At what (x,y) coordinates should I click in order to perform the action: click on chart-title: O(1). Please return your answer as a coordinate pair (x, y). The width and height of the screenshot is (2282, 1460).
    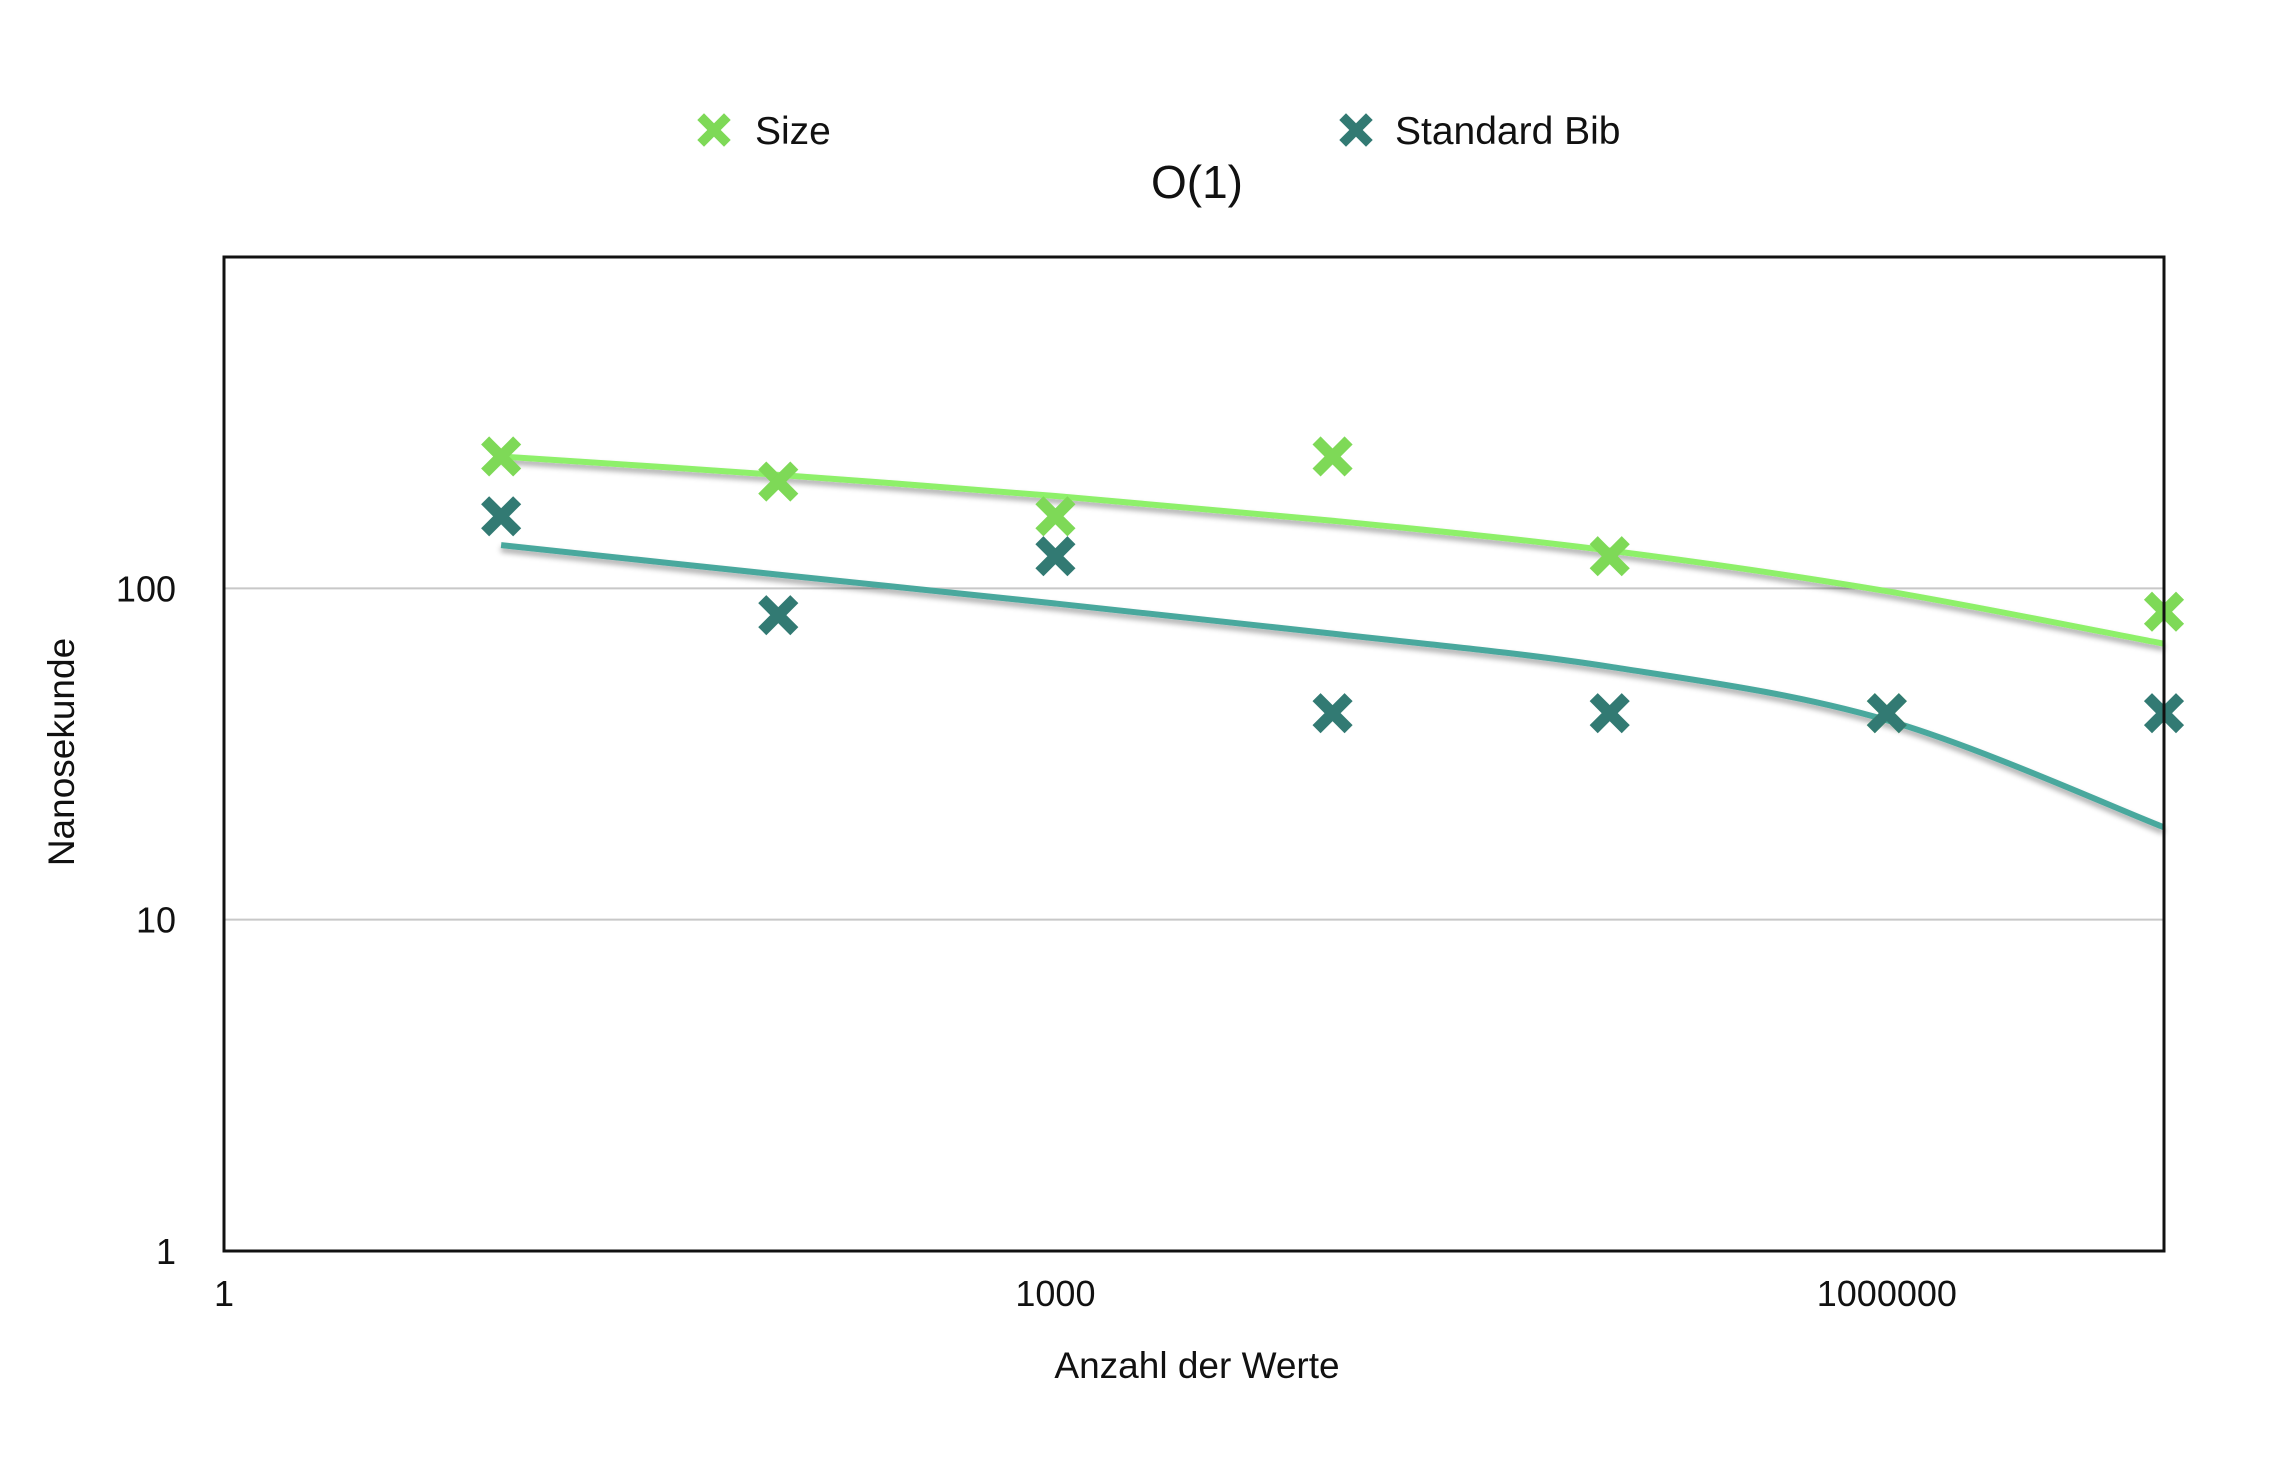
    Looking at the image, I should click on (1197, 182).